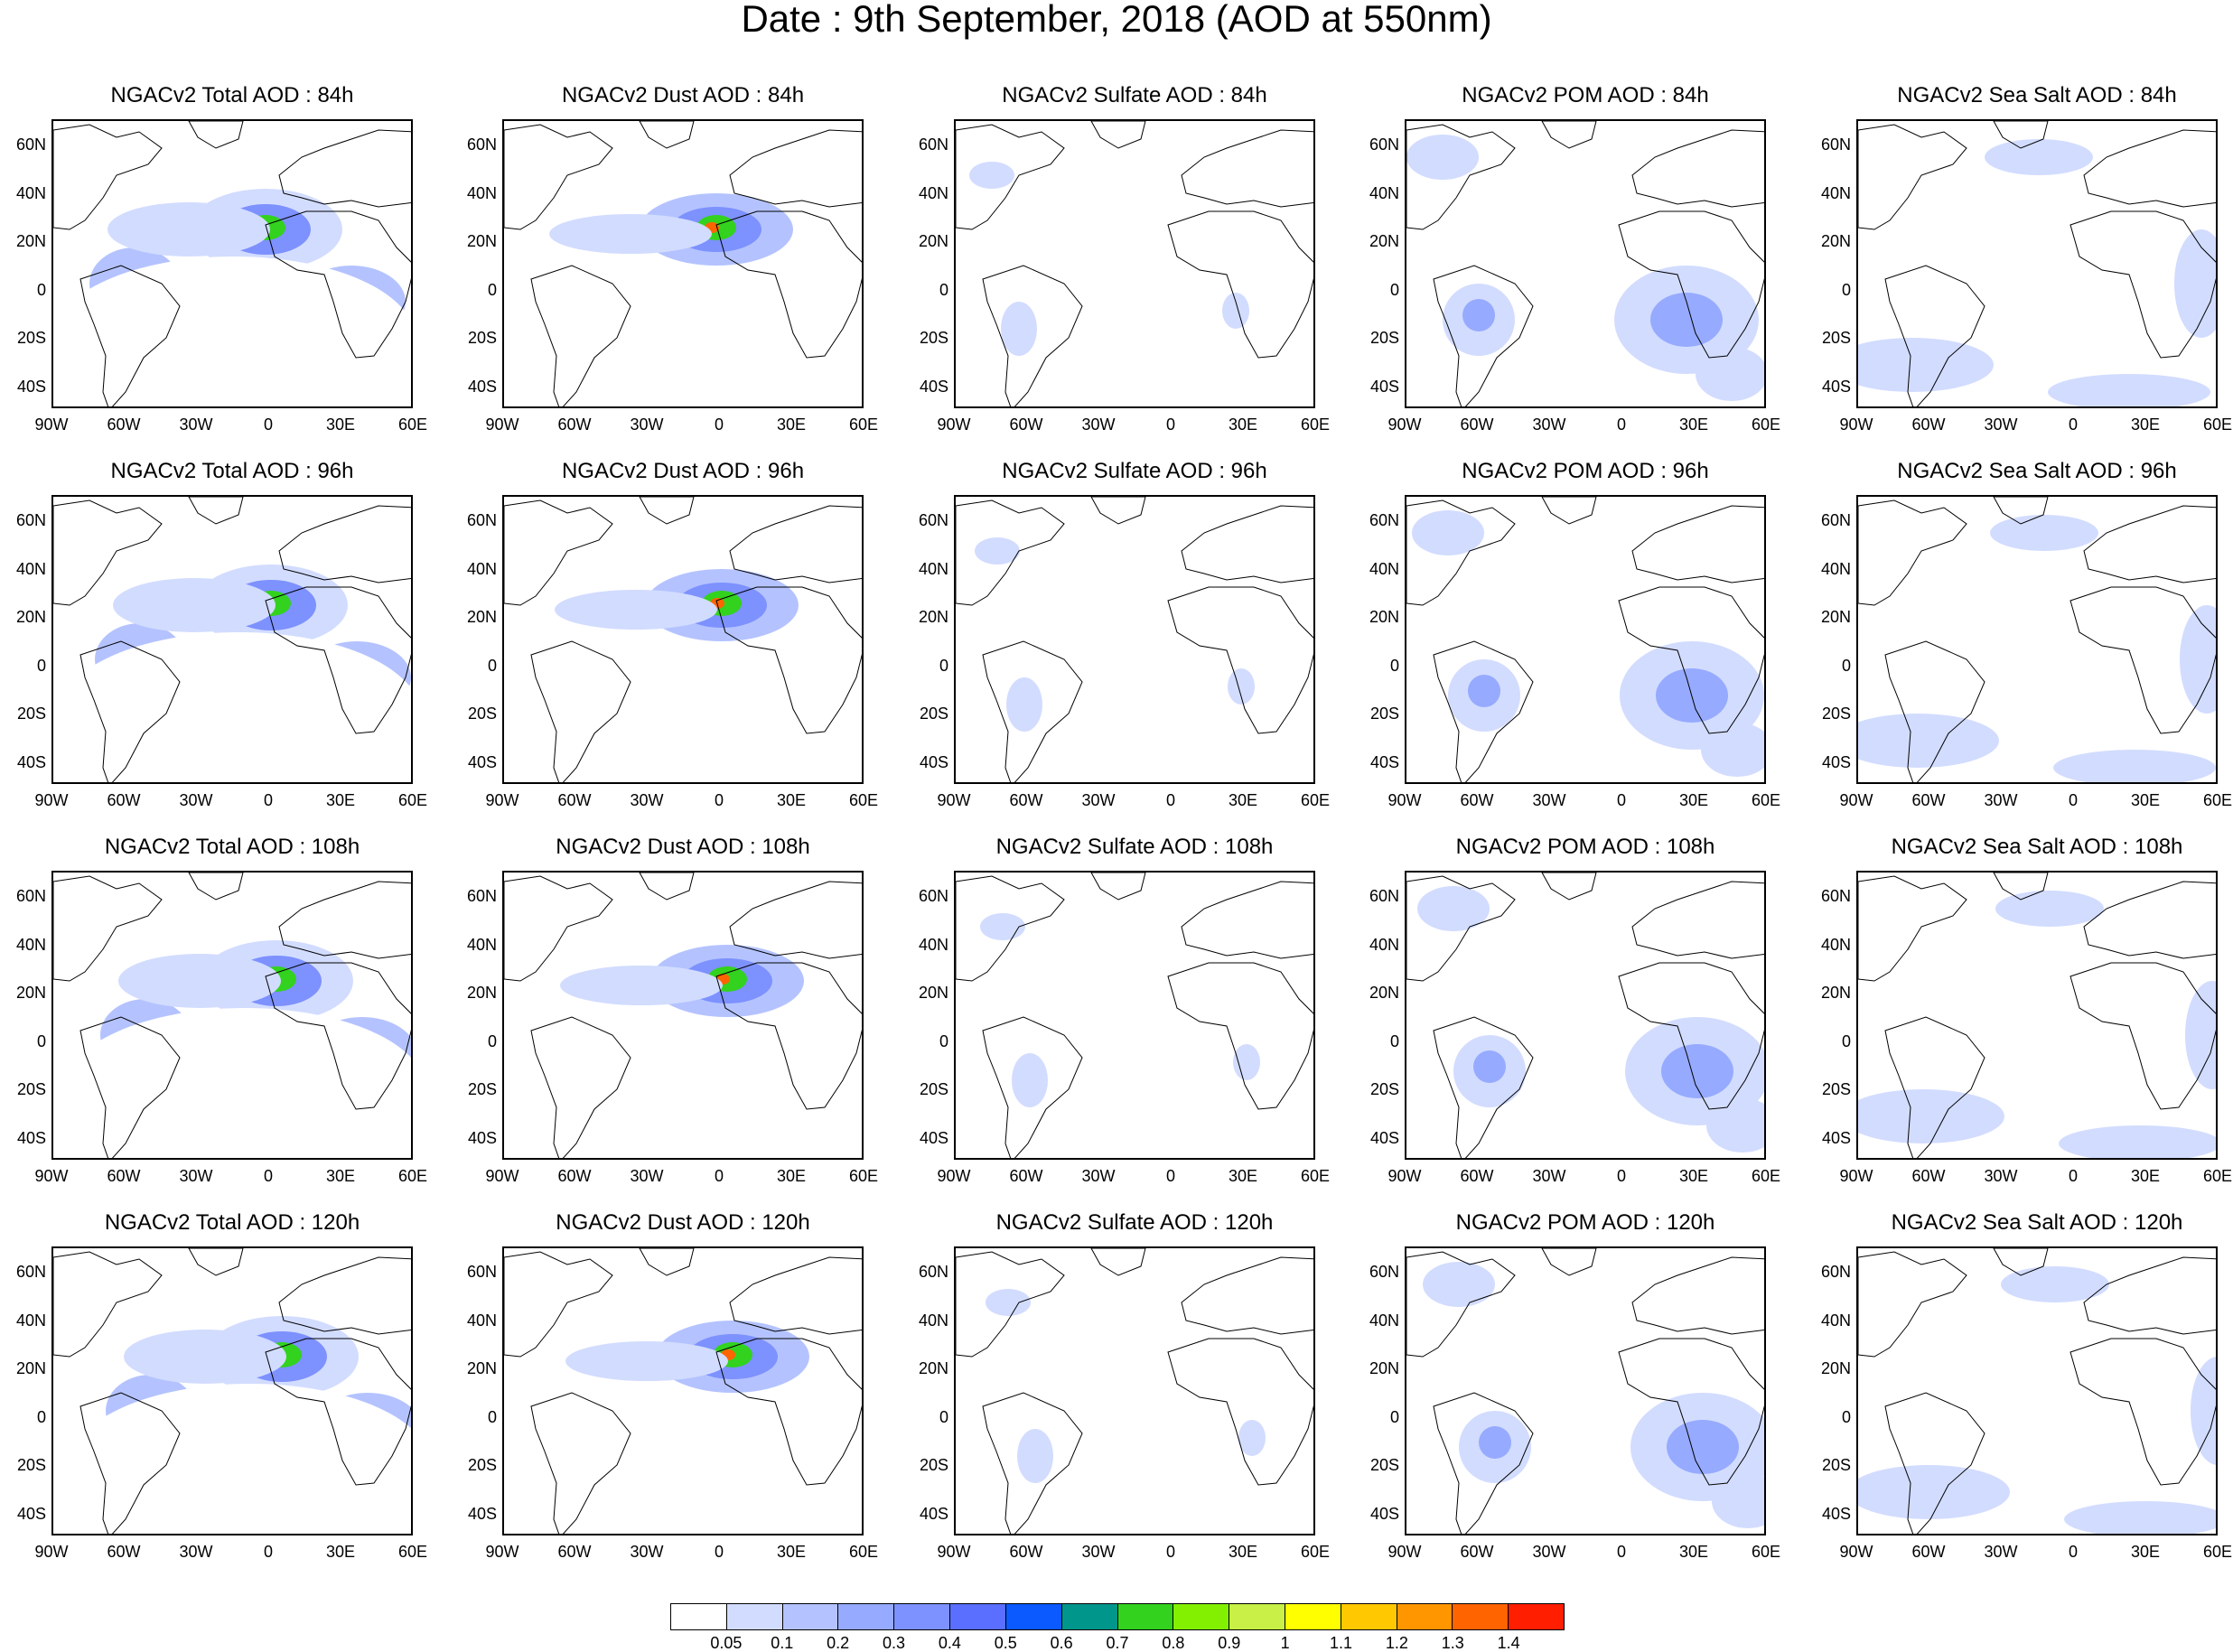  I want to click on panel-title: NGACv2 Total AOD : 120h, so click(232, 1222).